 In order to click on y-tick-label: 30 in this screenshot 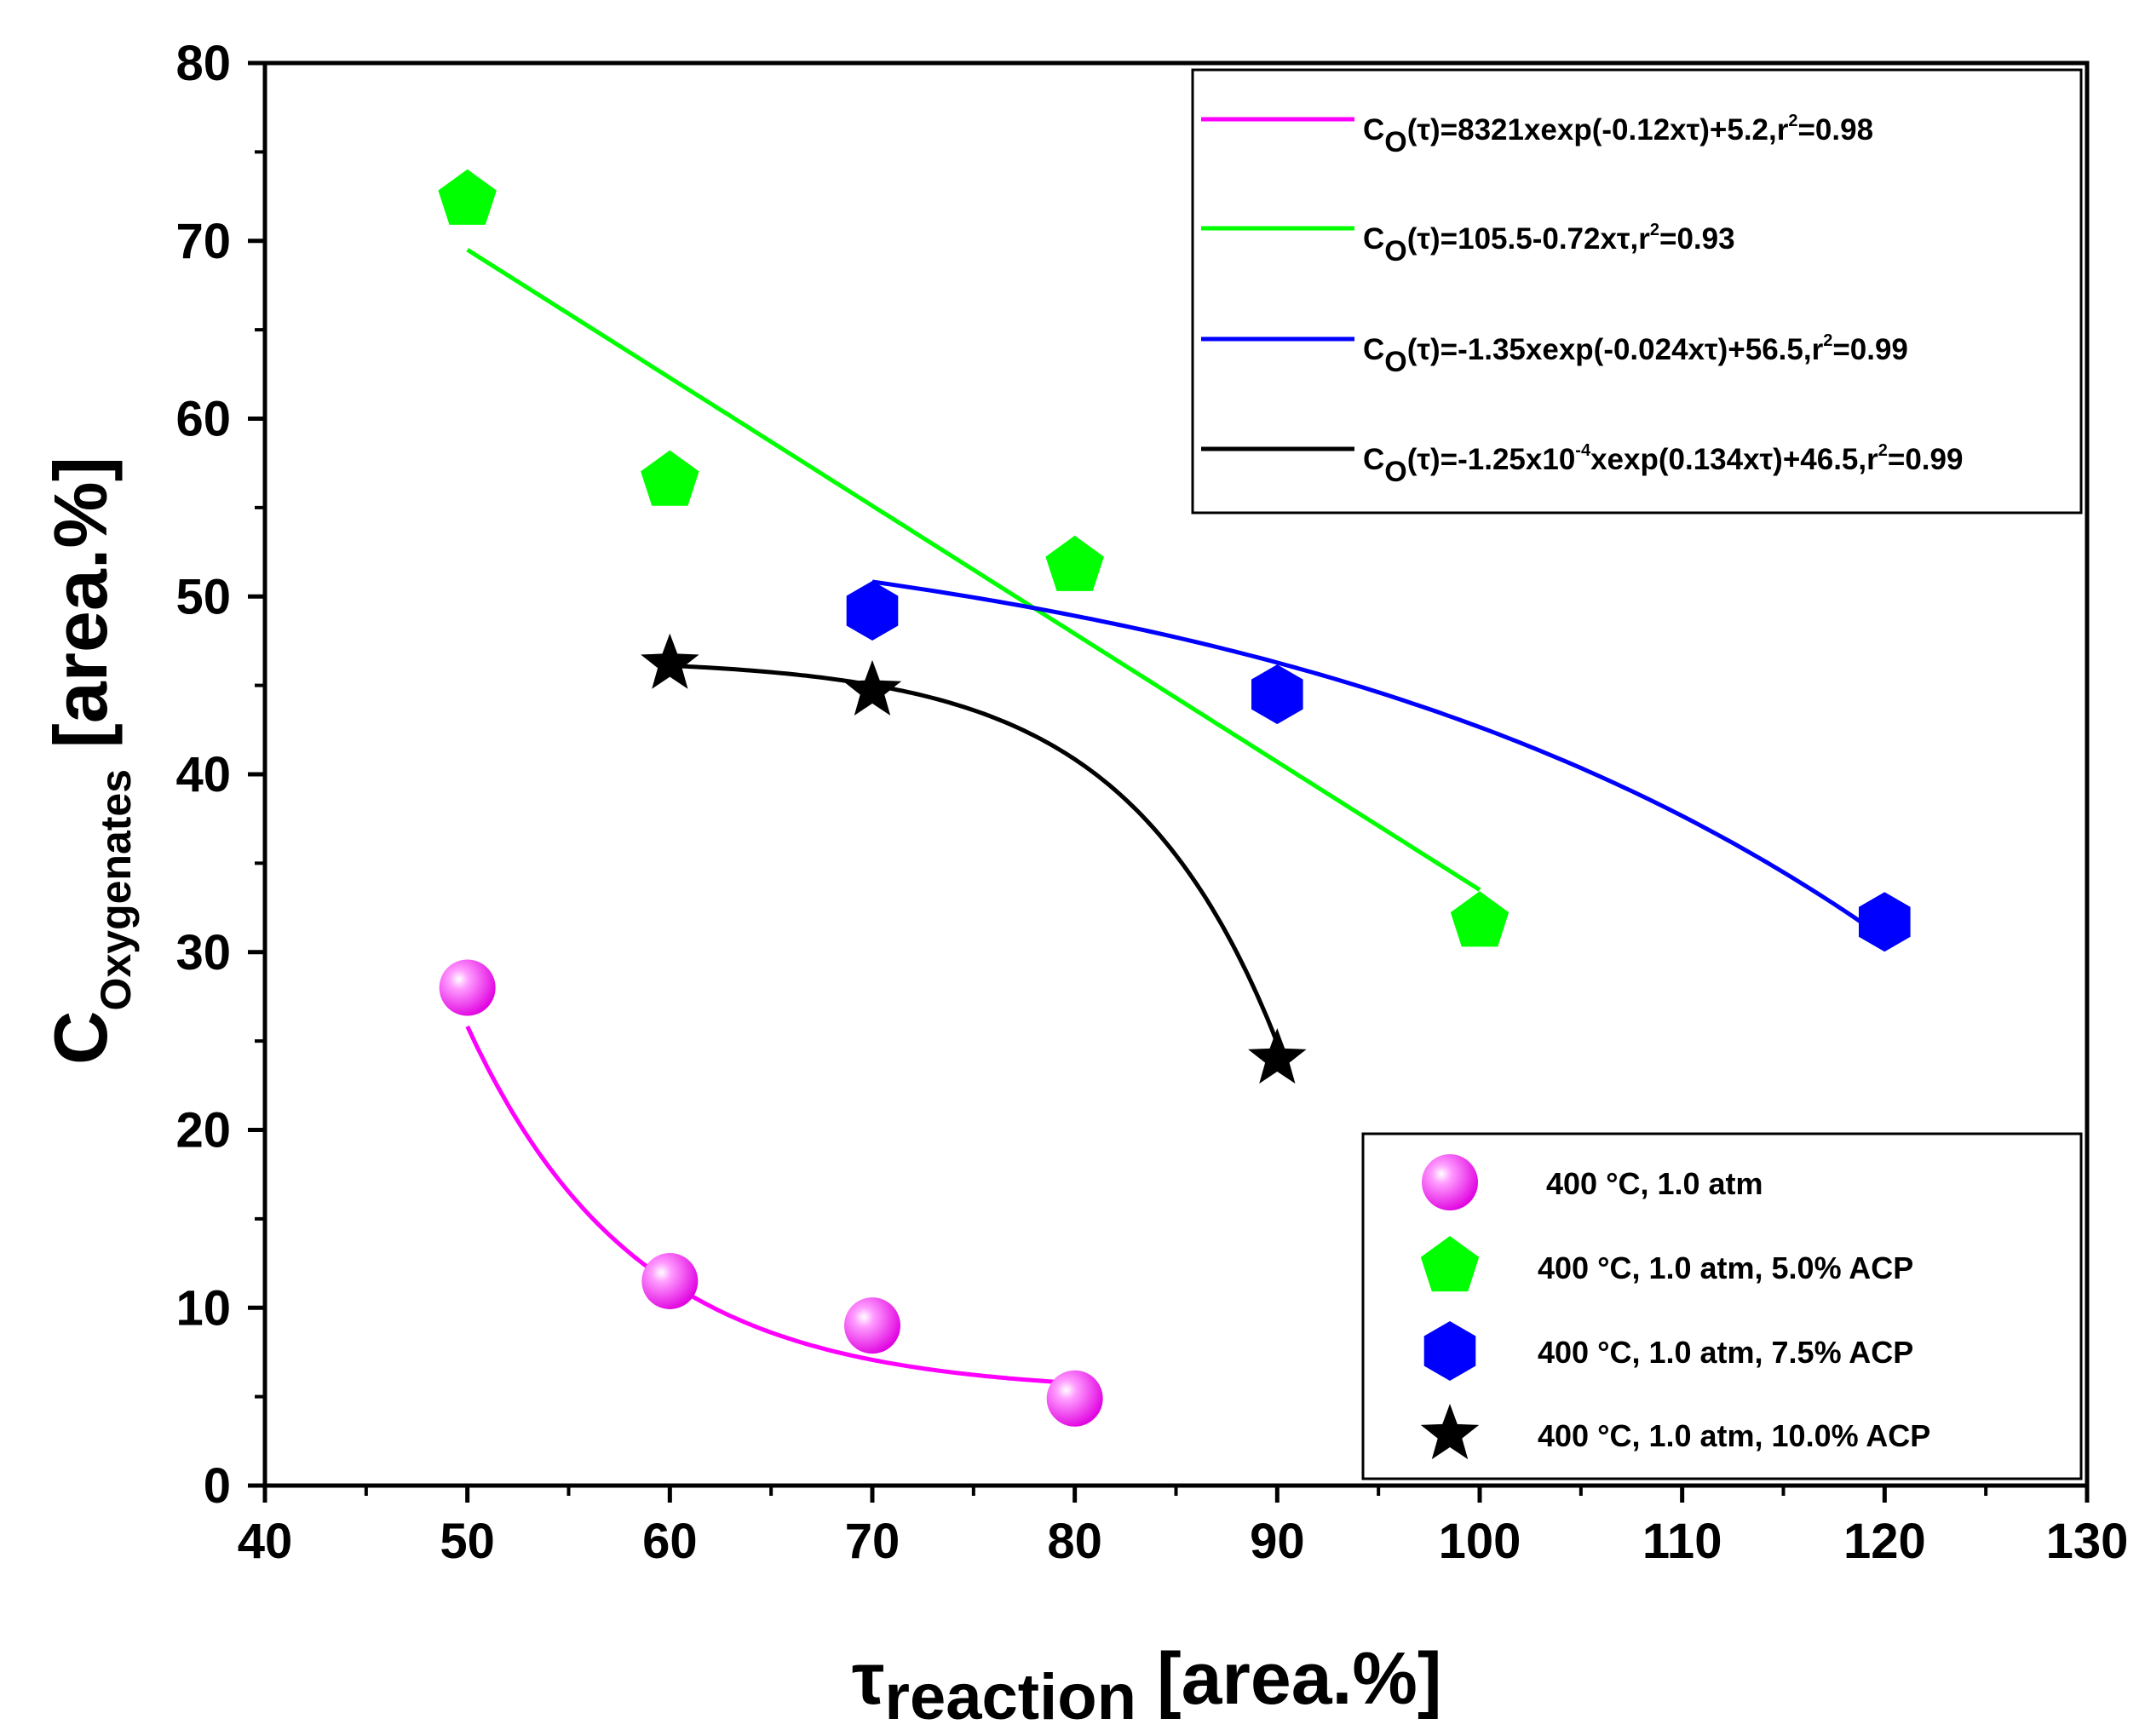, I will do `click(203, 952)`.